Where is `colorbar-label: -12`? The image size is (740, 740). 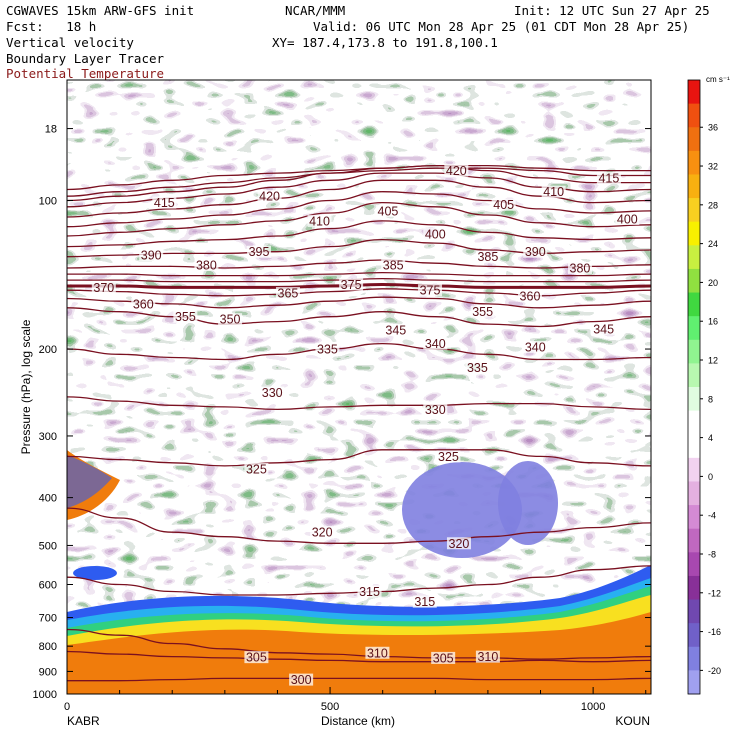
colorbar-label: -12 is located at coordinates (714, 593).